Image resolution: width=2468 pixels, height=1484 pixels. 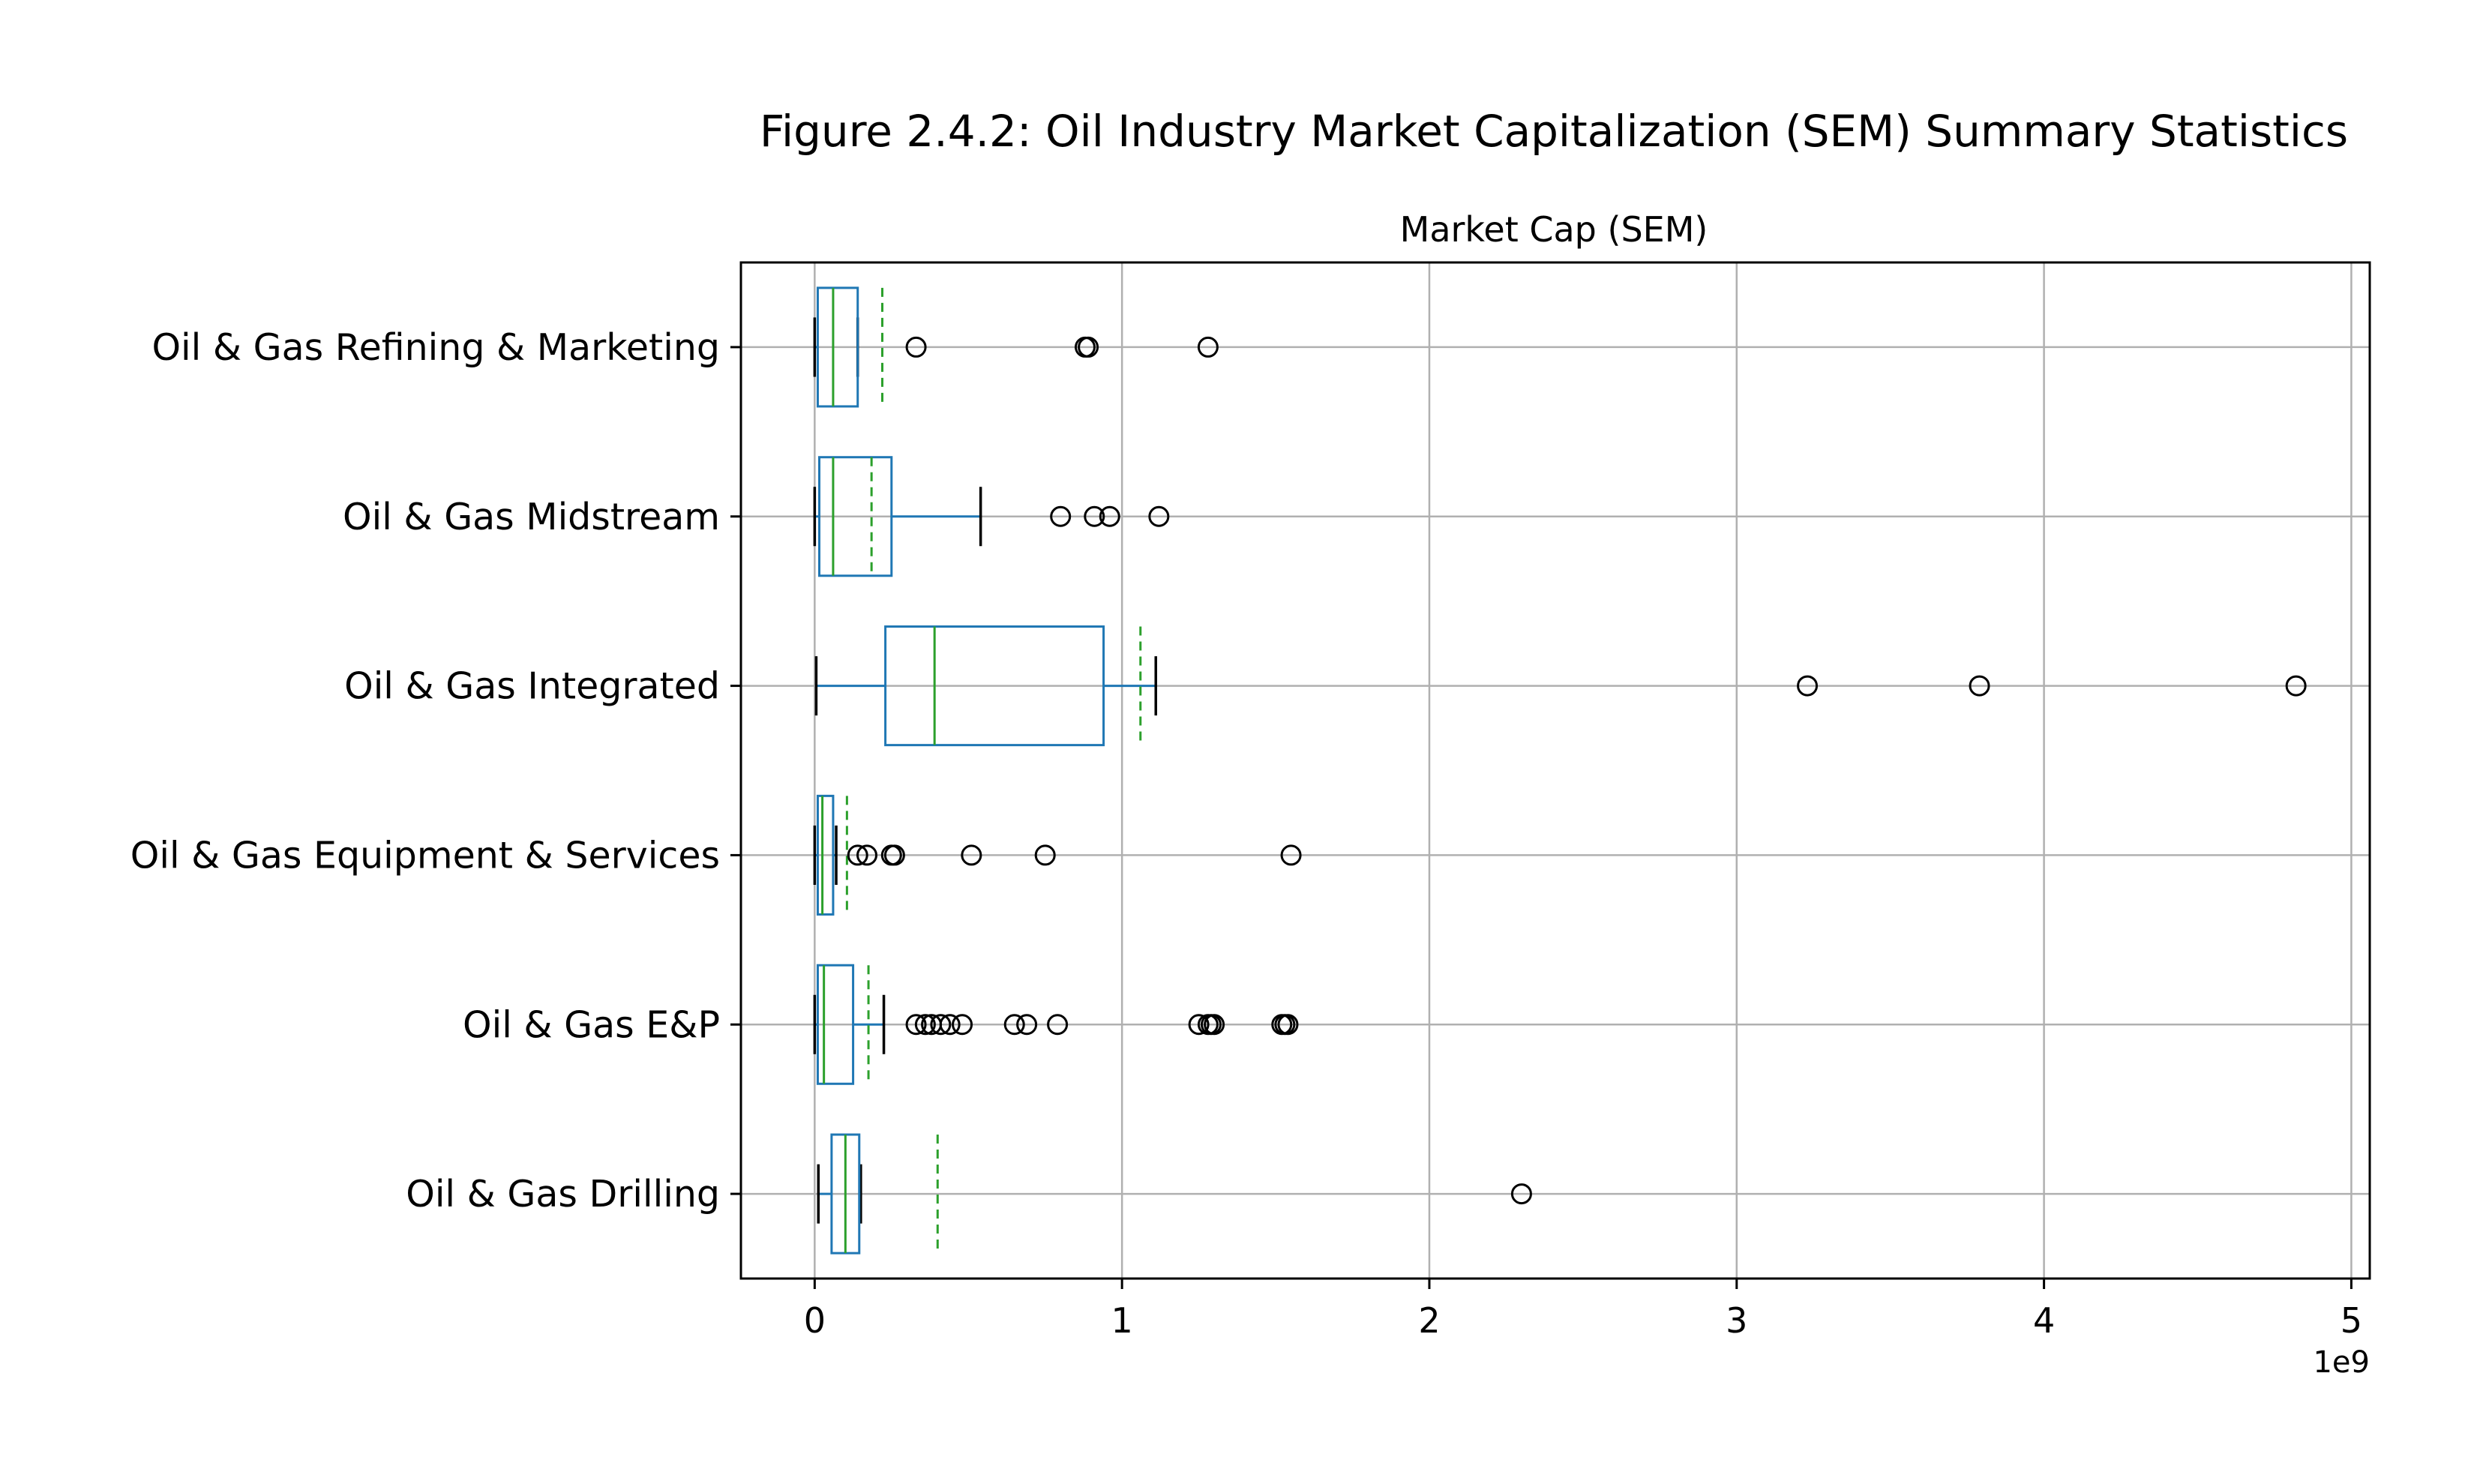 What do you see at coordinates (2341, 1362) in the screenshot?
I see `x-offset-label: 1e9` at bounding box center [2341, 1362].